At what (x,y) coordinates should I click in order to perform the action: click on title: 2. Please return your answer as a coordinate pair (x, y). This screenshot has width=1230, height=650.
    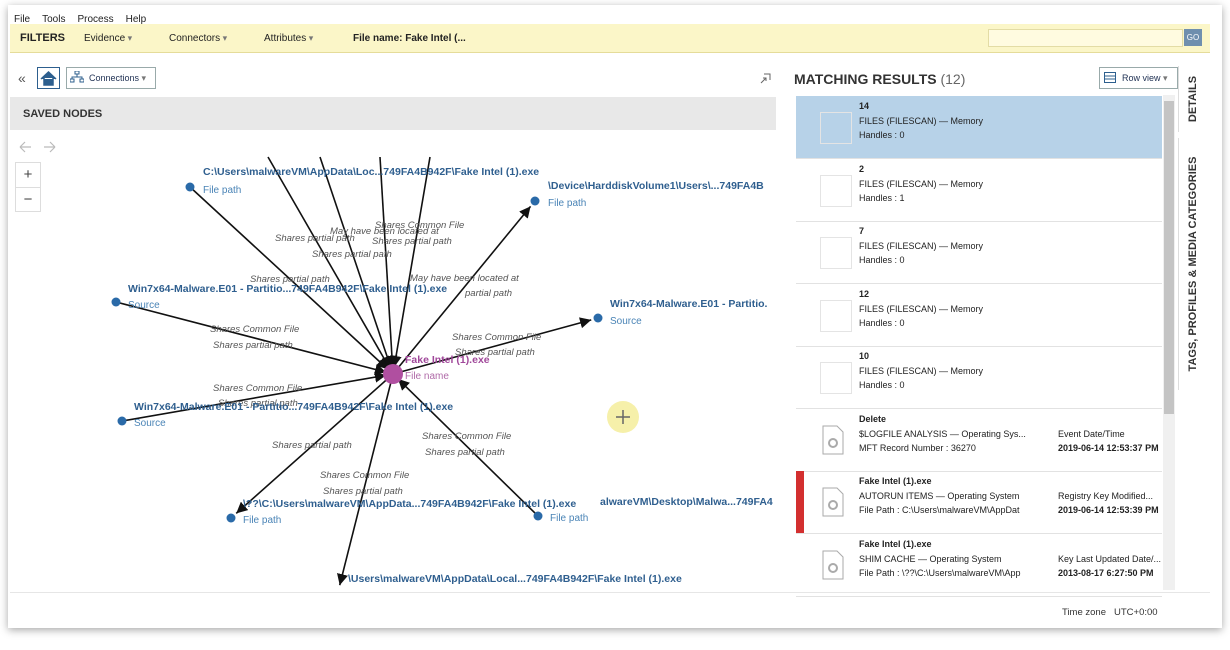
    Looking at the image, I should click on (862, 168).